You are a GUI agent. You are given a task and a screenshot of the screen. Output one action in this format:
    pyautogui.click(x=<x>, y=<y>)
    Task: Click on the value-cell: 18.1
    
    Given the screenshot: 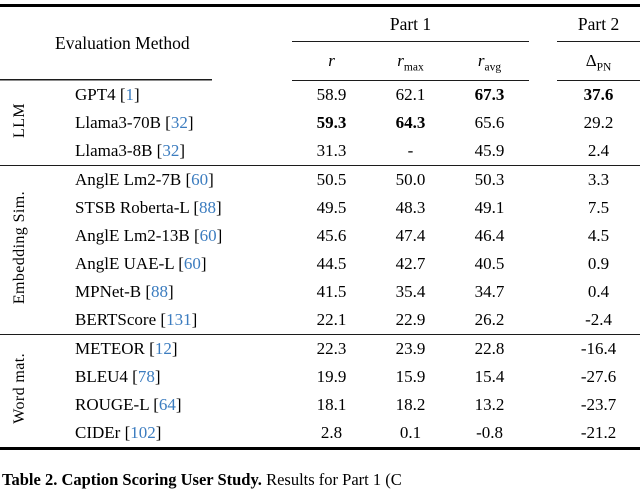 What is the action you would take?
    pyautogui.click(x=331, y=404)
    